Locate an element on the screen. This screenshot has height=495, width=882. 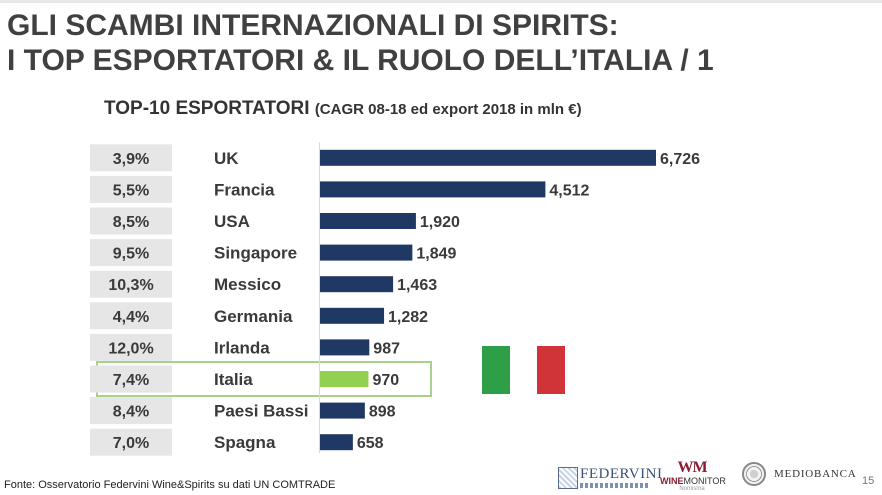
cagr-label-messico: 10,3% is located at coordinates (130, 285).